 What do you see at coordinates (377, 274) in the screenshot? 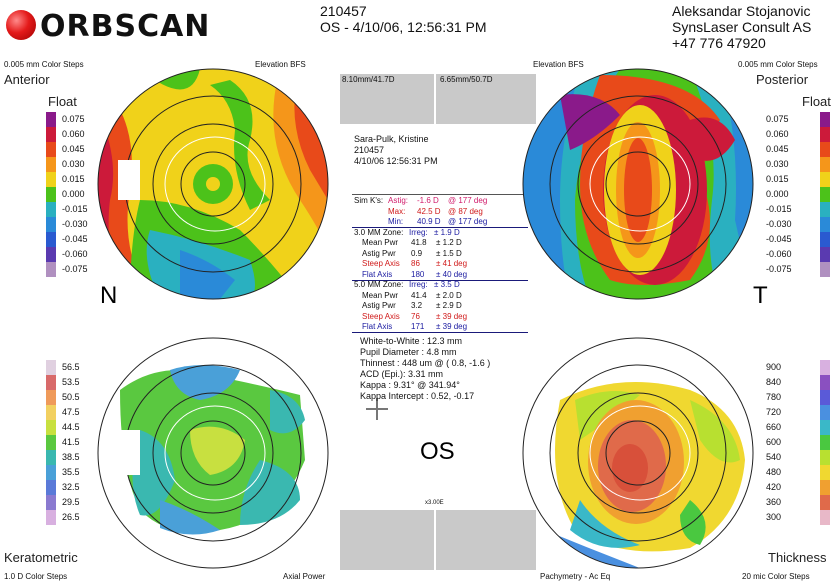
I see `zone3-flat: Flat Axis` at bounding box center [377, 274].